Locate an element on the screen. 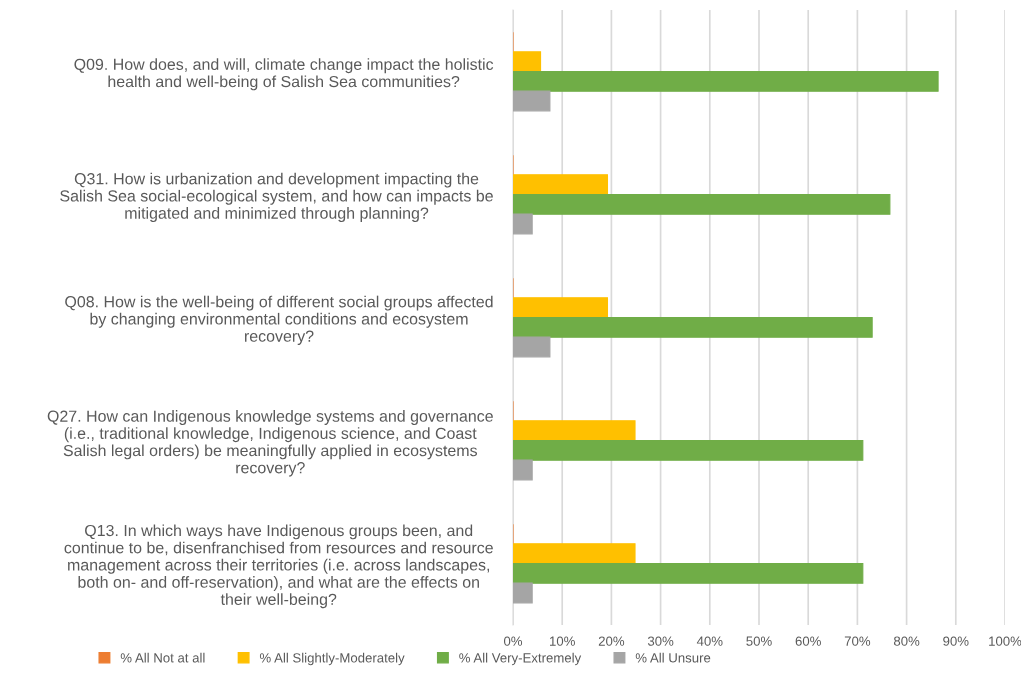 The height and width of the screenshot is (677, 1021). y-tick-label: Q09. How does, and will, climate change impact the holistic health and well-being of Salish Sea communities? is located at coordinates (284, 74).